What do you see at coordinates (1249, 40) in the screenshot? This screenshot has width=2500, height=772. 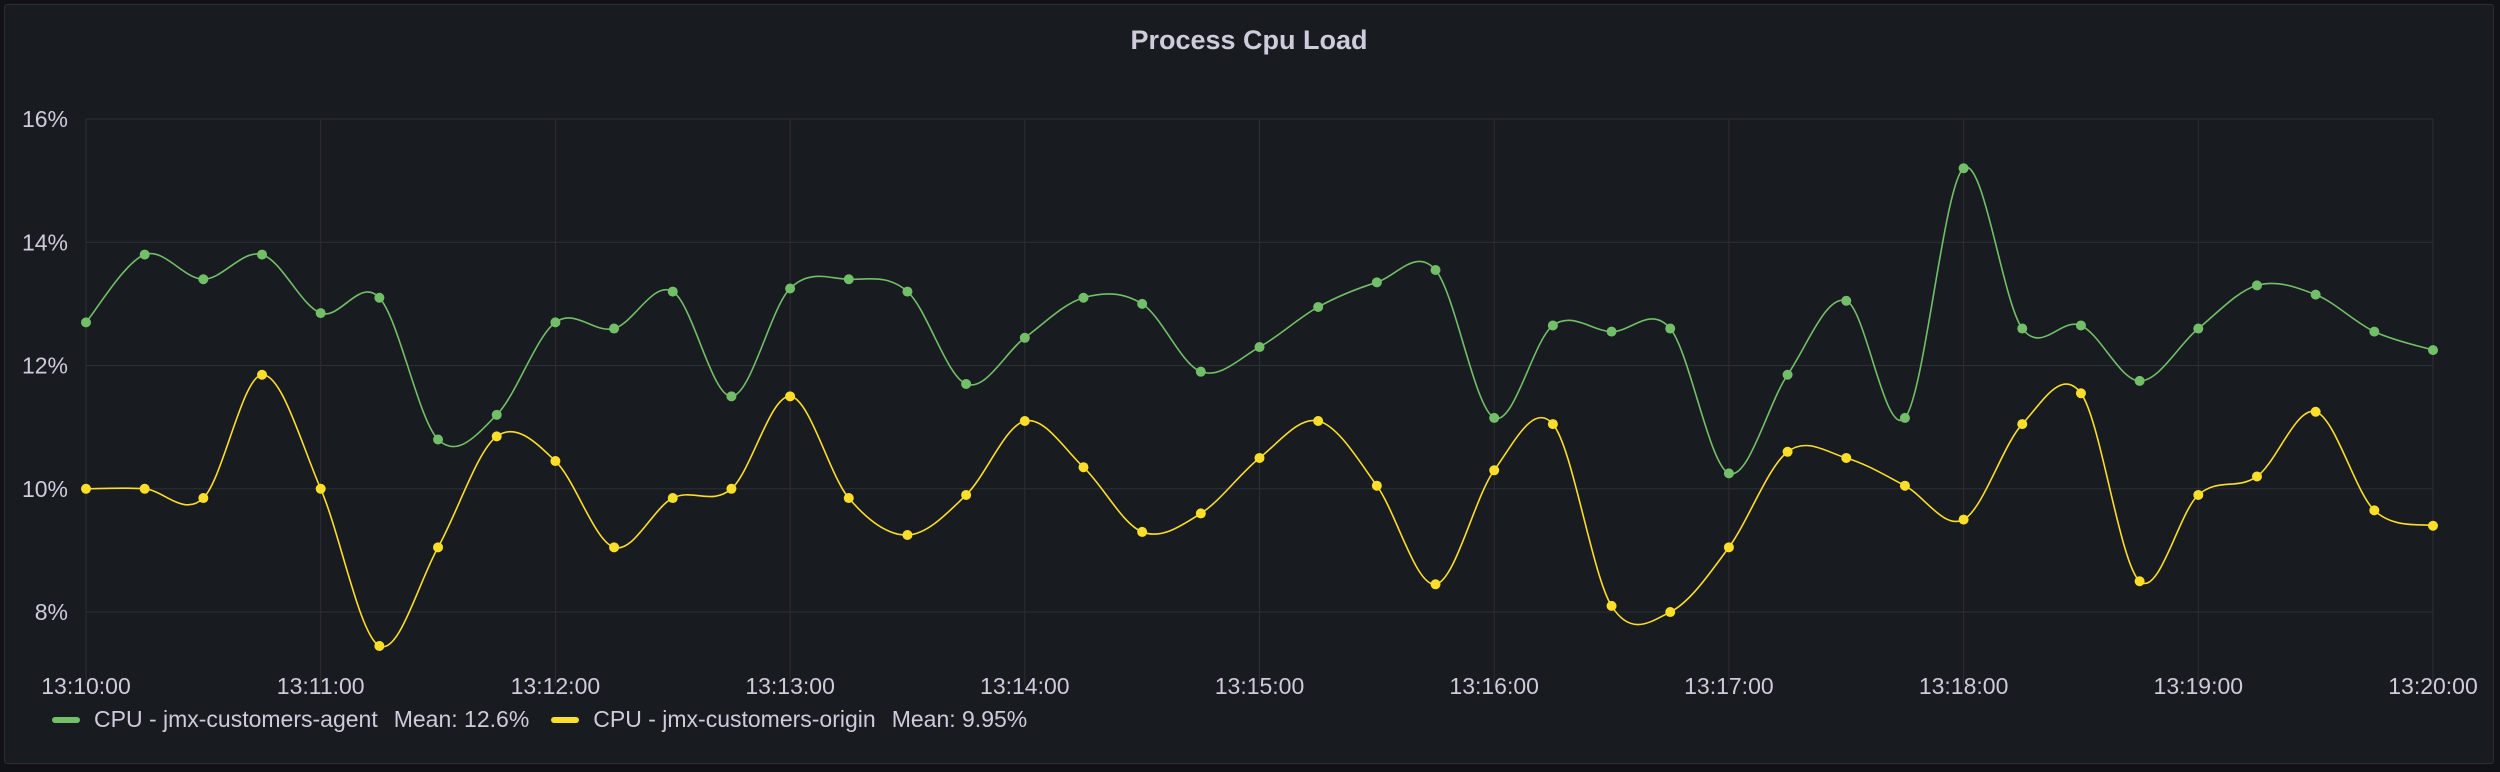 I see `panel-title: Process Cpu Load` at bounding box center [1249, 40].